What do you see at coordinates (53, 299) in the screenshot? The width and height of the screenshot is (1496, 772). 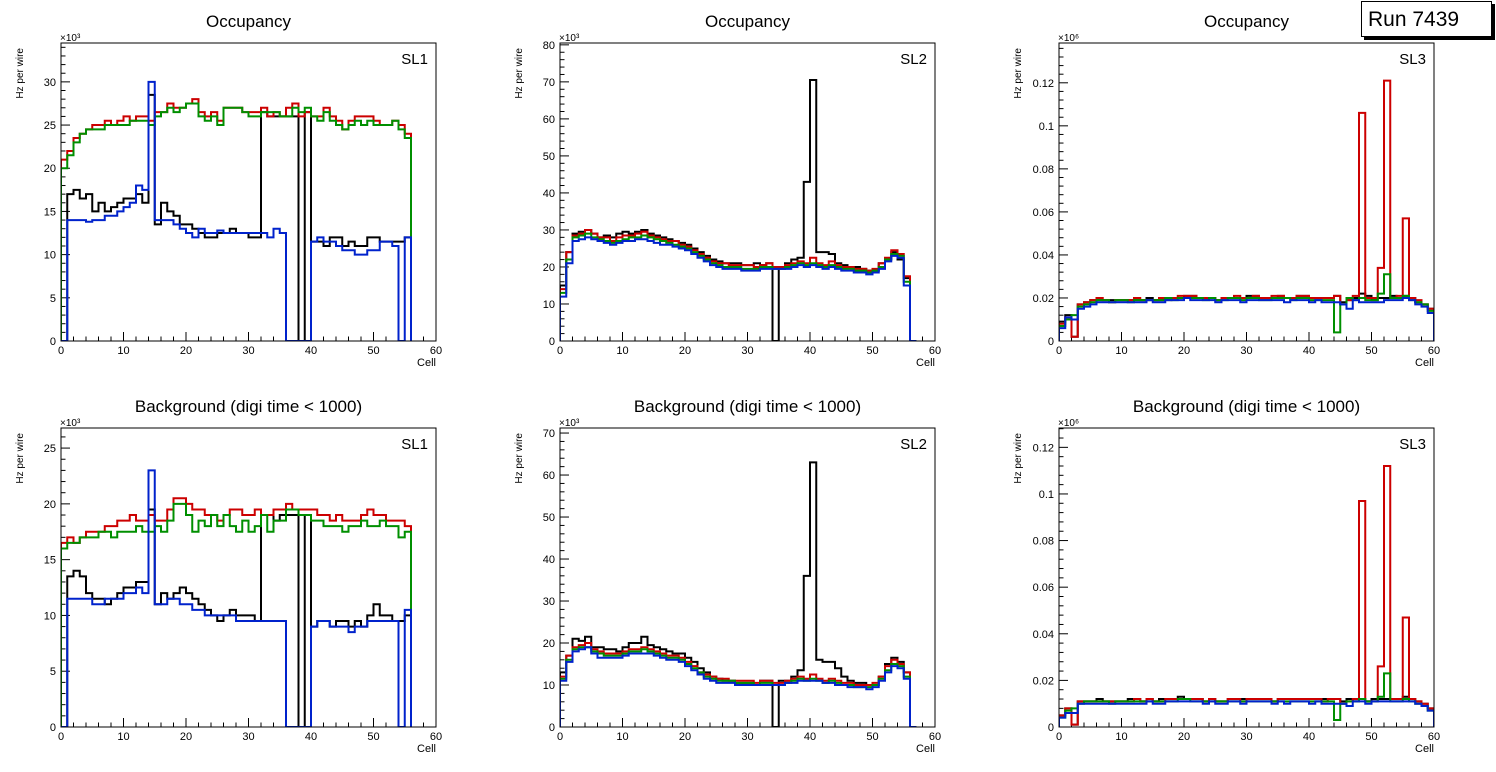 I see `y-tick-label: 5` at bounding box center [53, 299].